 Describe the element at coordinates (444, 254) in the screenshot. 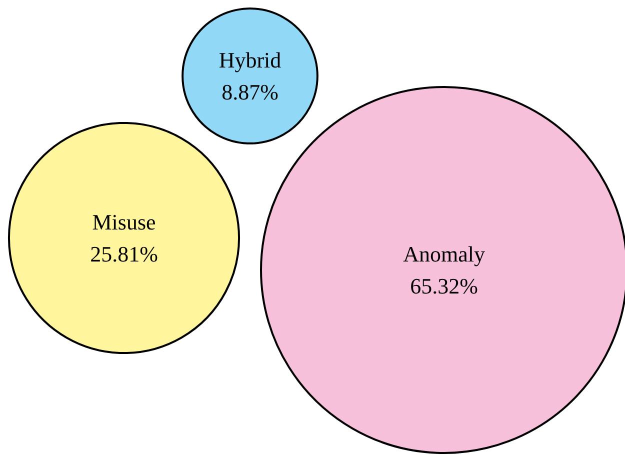

I see `category-label: Anomaly` at that location.